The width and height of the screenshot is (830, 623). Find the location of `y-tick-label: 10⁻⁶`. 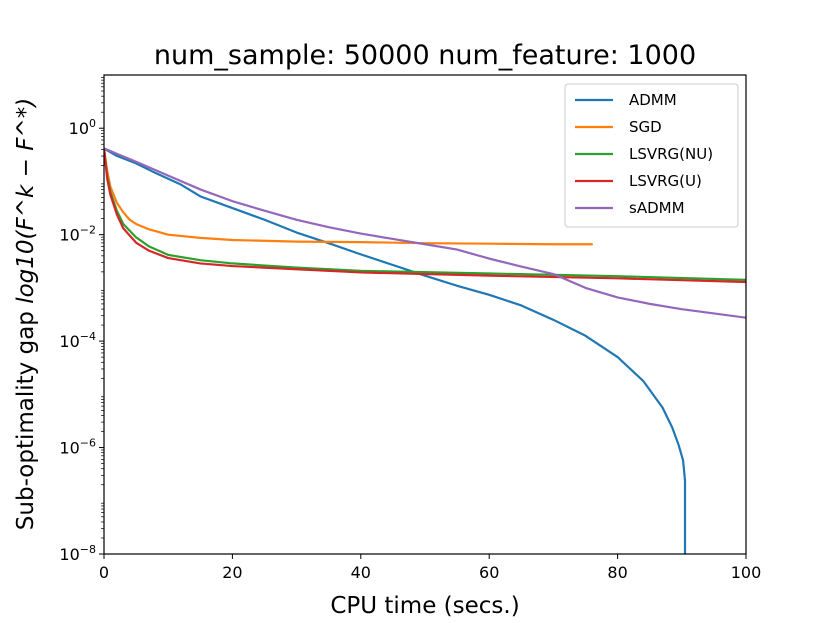

y-tick-label: 10⁻⁶ is located at coordinates (77, 447).